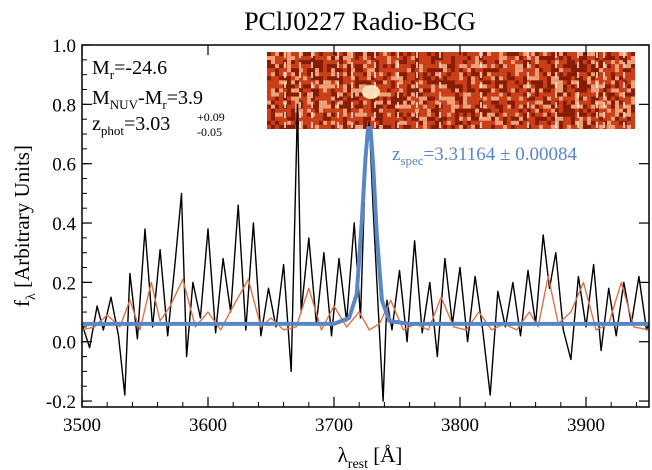 This screenshot has height=470, width=652. What do you see at coordinates (150, 98) in the screenshot?
I see `annotation-color-mid: -M` at bounding box center [150, 98].